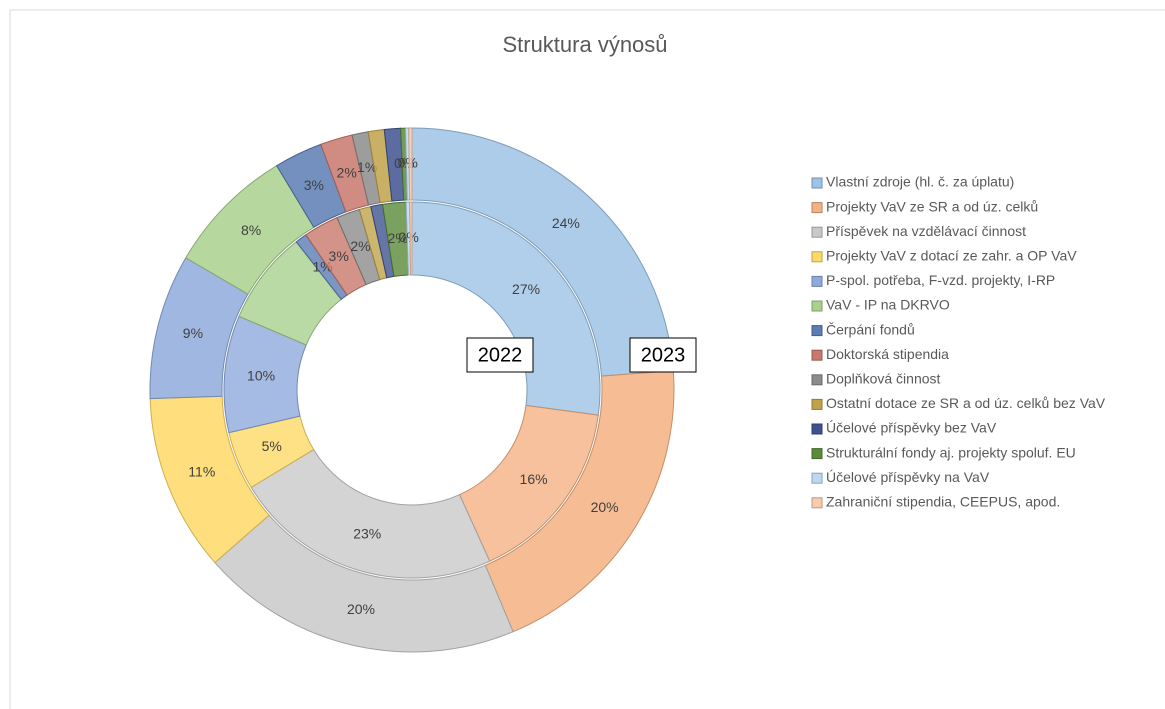 The image size is (1165, 709). What do you see at coordinates (534, 479) in the screenshot?
I see `data-label: 16%` at bounding box center [534, 479].